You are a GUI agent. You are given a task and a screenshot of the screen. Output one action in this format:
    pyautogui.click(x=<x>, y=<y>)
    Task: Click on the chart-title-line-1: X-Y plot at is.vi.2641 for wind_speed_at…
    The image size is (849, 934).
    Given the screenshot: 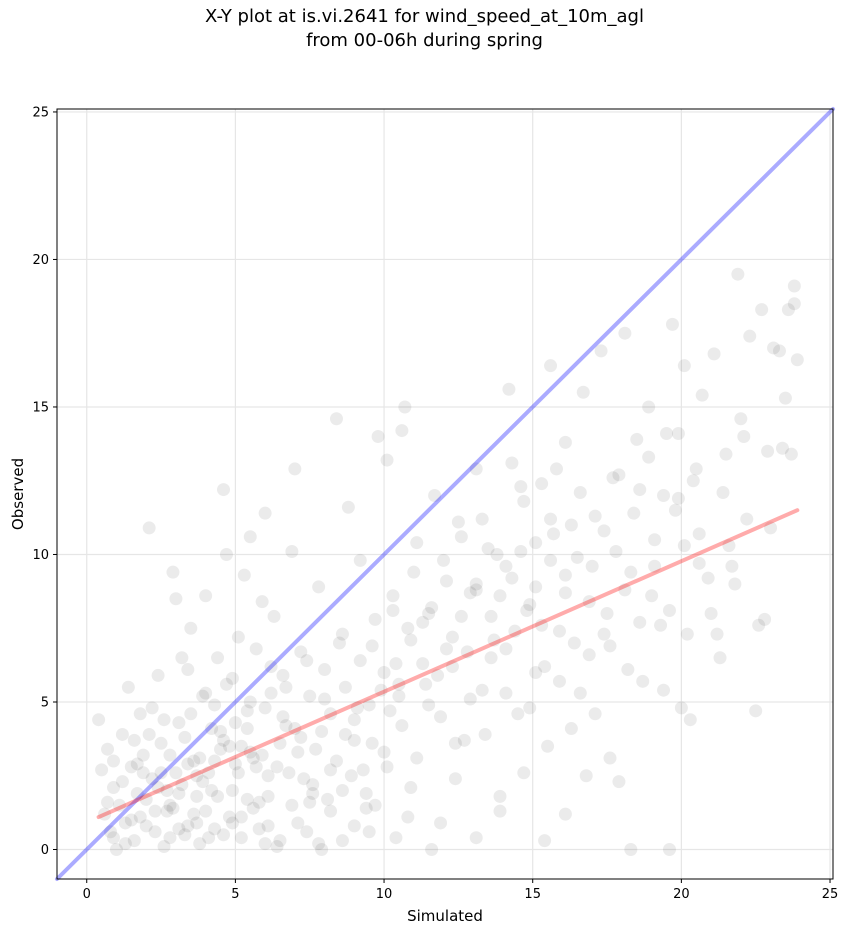 What is the action you would take?
    pyautogui.click(x=424, y=16)
    